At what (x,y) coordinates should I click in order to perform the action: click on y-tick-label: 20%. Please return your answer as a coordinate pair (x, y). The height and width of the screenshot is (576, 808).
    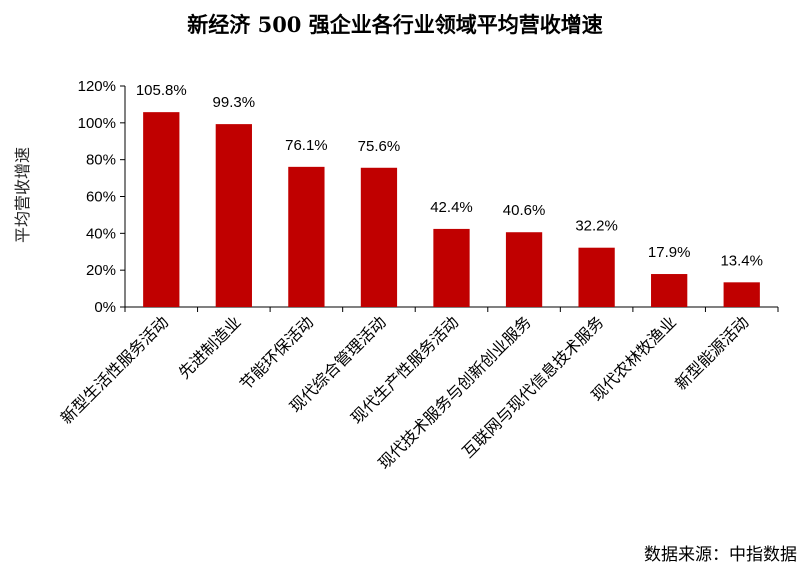
    Looking at the image, I should click on (101, 270).